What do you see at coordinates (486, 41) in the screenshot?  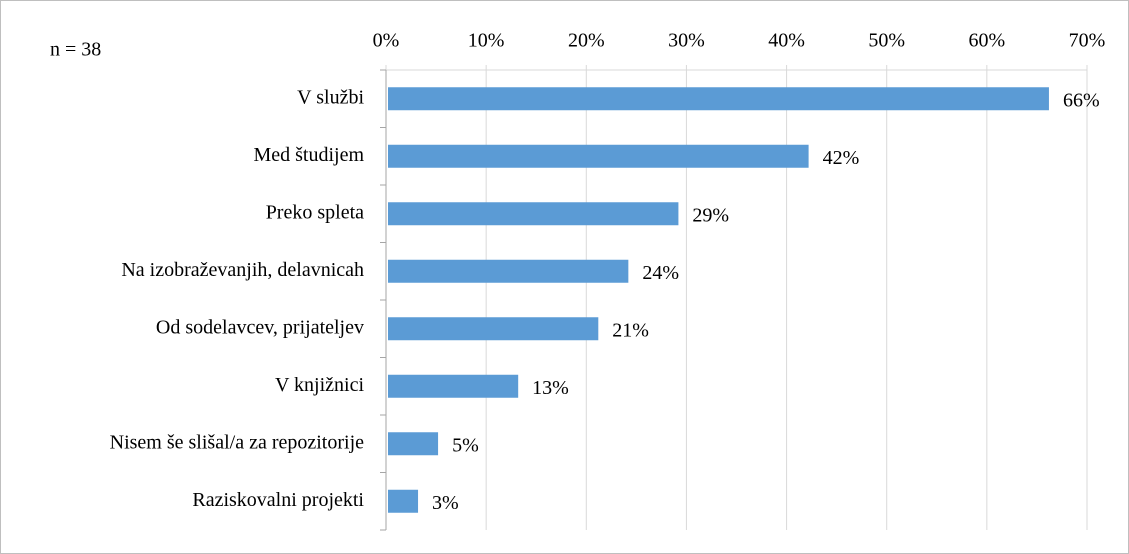 I see `x-tick-label: 10%` at bounding box center [486, 41].